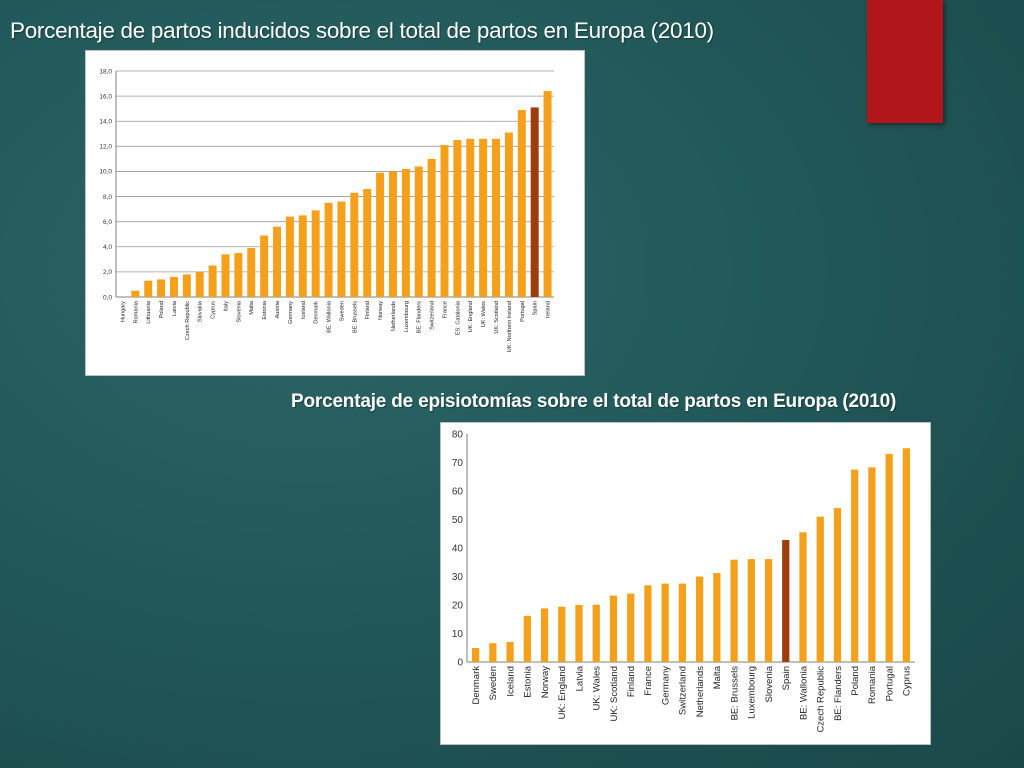 The image size is (1024, 768). I want to click on chart-1-category-label: UK: Wales, so click(484, 314).